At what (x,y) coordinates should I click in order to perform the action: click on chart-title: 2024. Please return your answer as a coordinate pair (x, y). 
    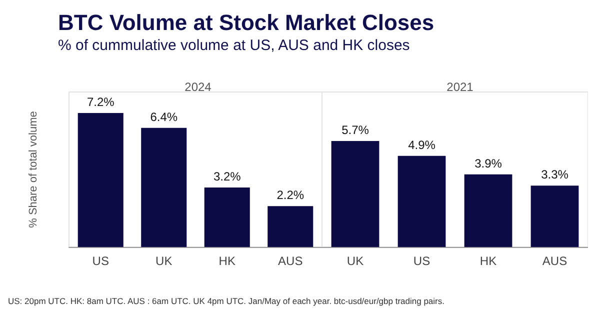
    Looking at the image, I should click on (198, 87).